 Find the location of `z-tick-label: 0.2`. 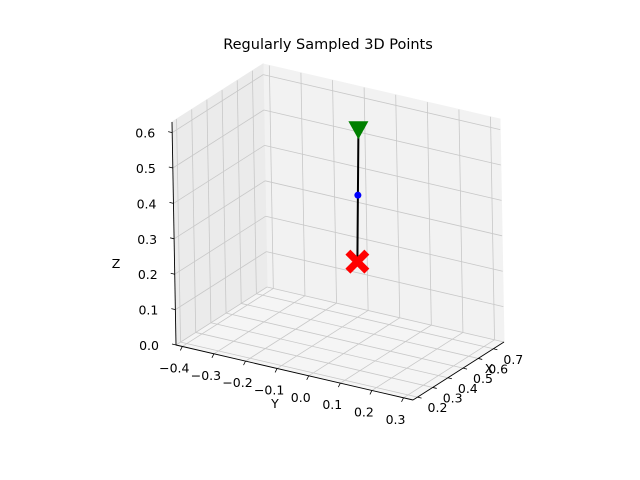

z-tick-label: 0.2 is located at coordinates (148, 274).